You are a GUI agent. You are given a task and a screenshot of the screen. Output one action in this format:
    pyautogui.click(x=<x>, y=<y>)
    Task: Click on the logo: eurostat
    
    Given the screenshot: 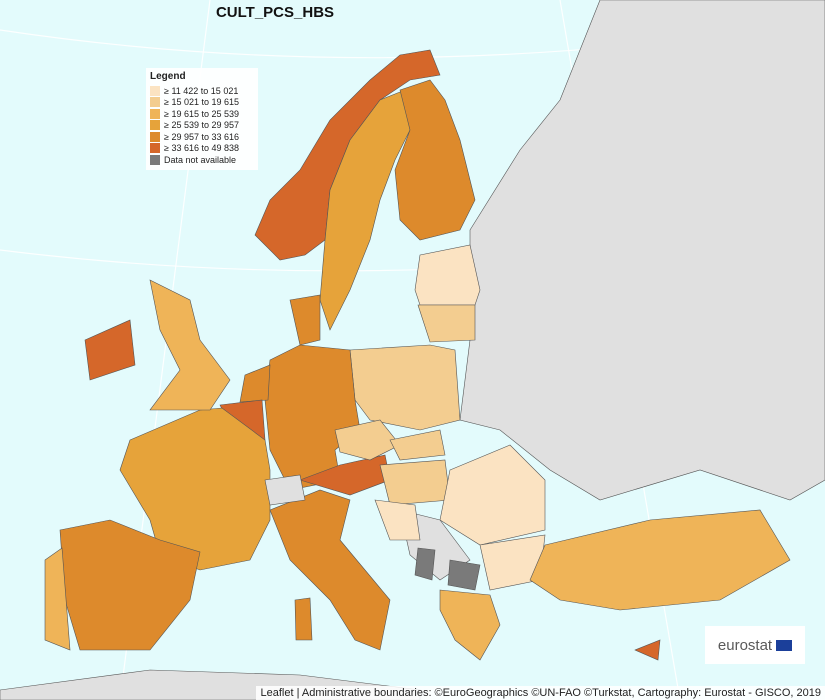 What is the action you would take?
    pyautogui.click(x=755, y=645)
    